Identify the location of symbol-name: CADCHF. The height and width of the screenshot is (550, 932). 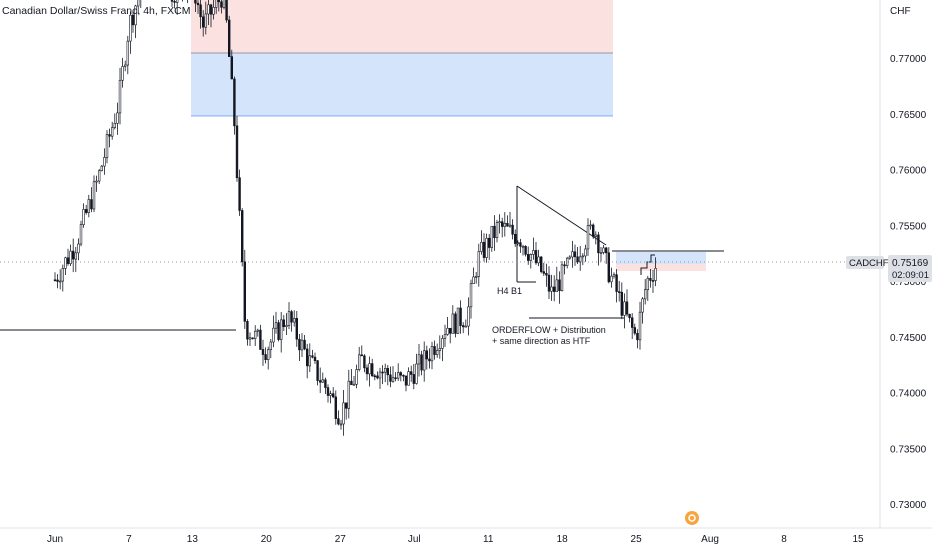
(869, 263).